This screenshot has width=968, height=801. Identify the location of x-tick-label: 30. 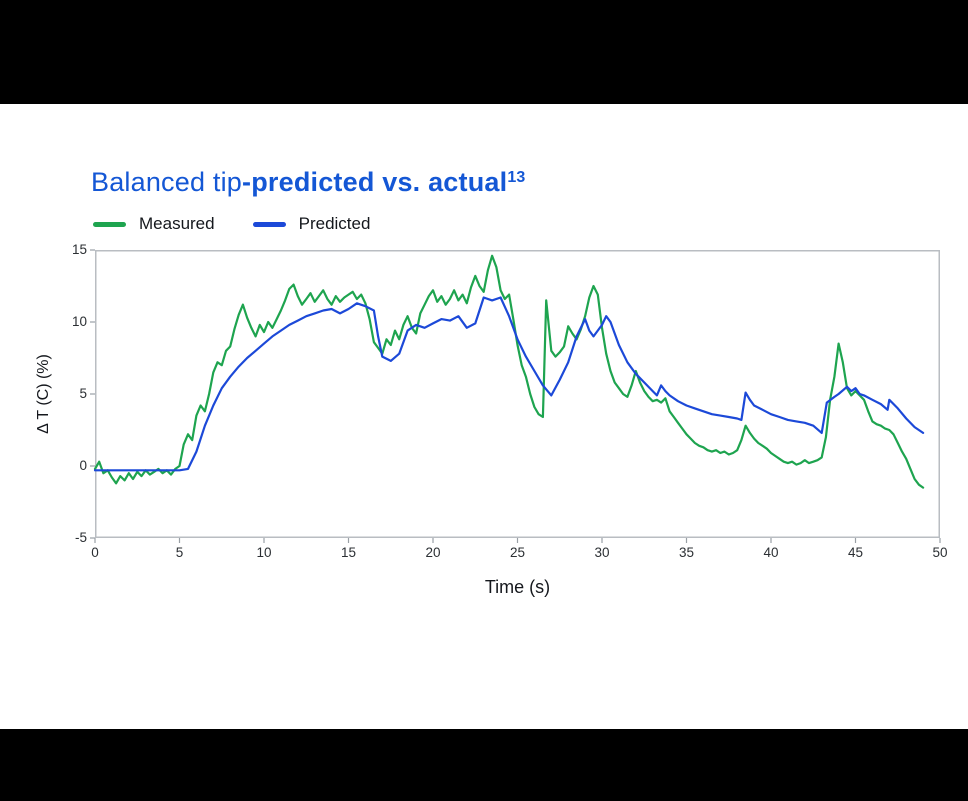
(602, 552).